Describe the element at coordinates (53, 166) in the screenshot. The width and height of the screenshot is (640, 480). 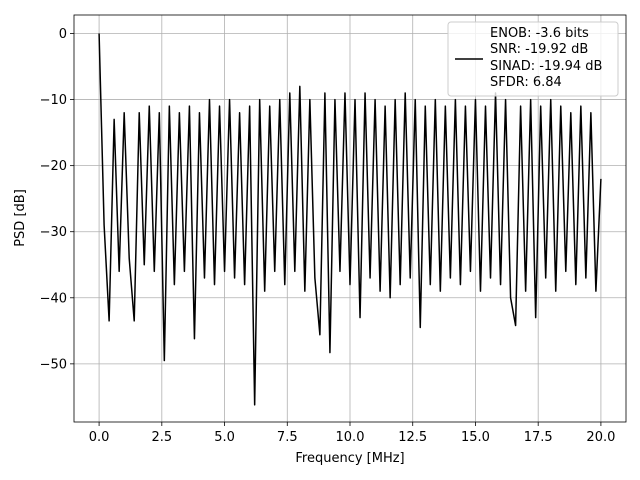
I see `y-tick-label: −20` at that location.